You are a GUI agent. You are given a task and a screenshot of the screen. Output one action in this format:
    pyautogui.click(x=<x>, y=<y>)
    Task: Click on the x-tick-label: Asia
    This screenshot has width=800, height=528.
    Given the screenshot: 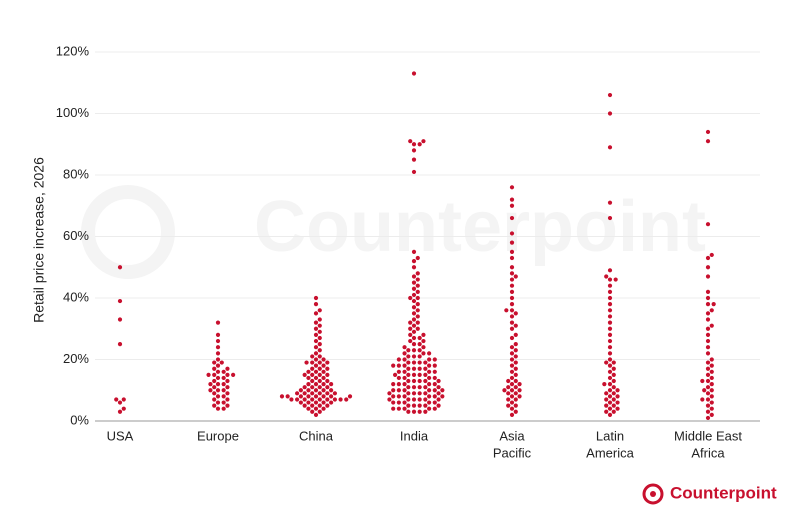 What is the action you would take?
    pyautogui.click(x=512, y=435)
    